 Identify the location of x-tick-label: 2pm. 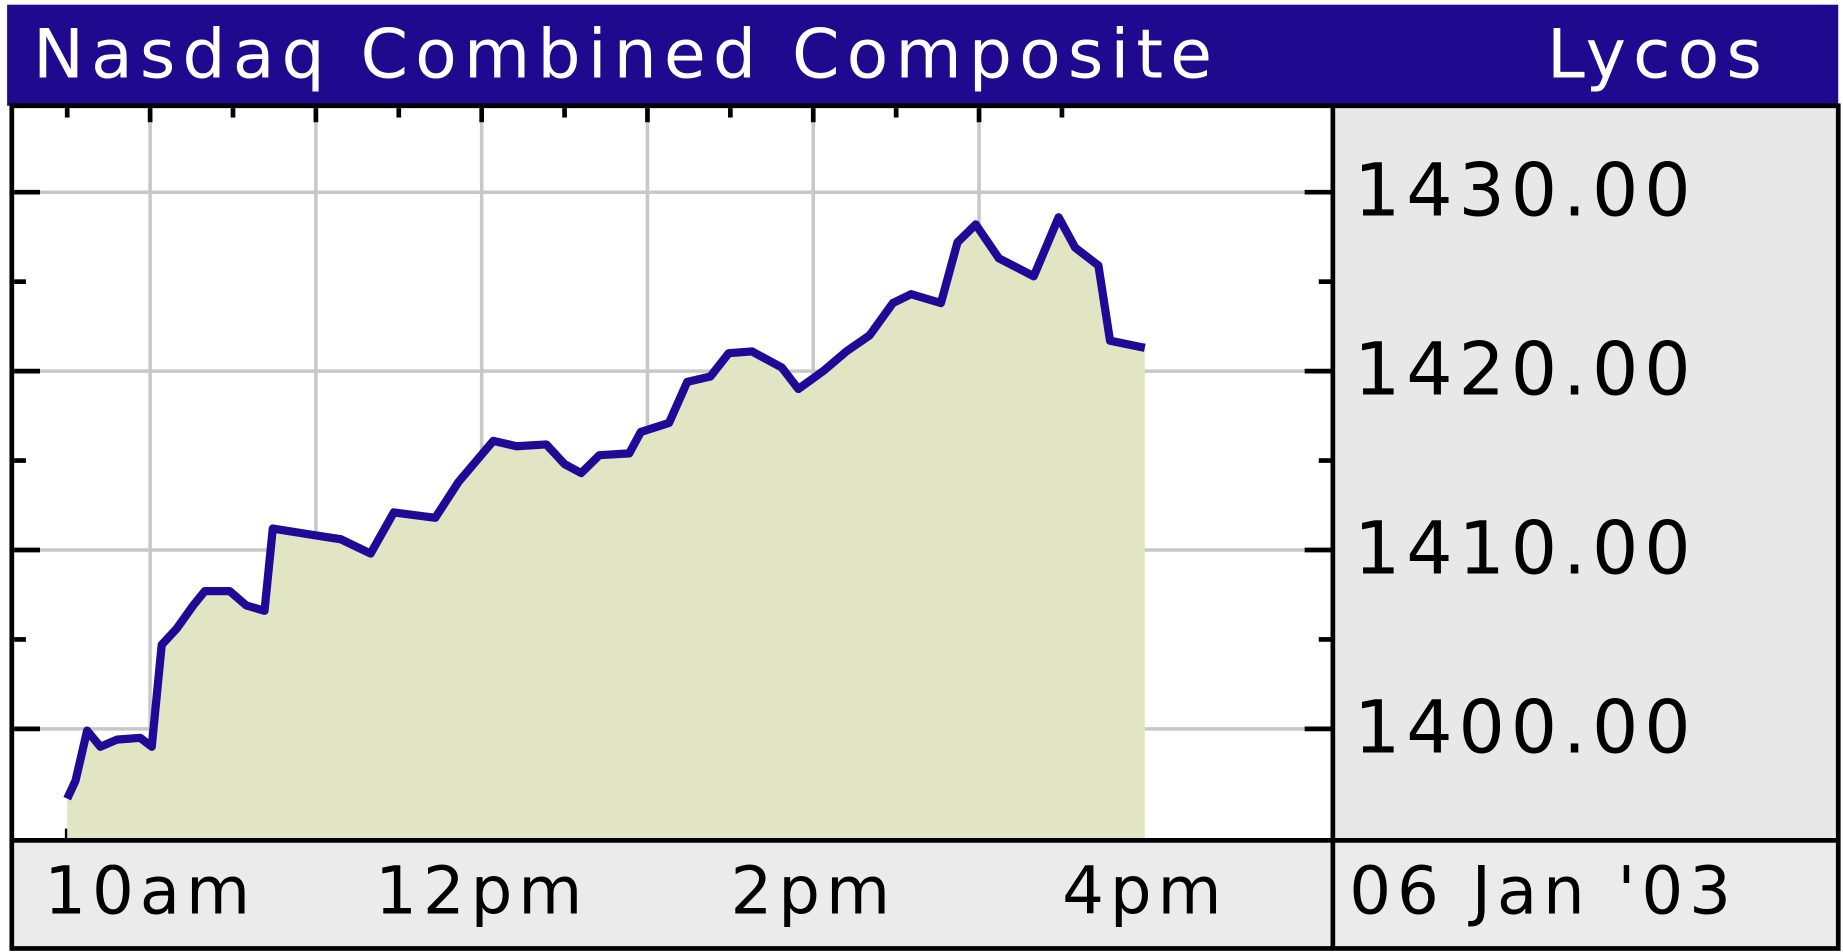
(813, 891).